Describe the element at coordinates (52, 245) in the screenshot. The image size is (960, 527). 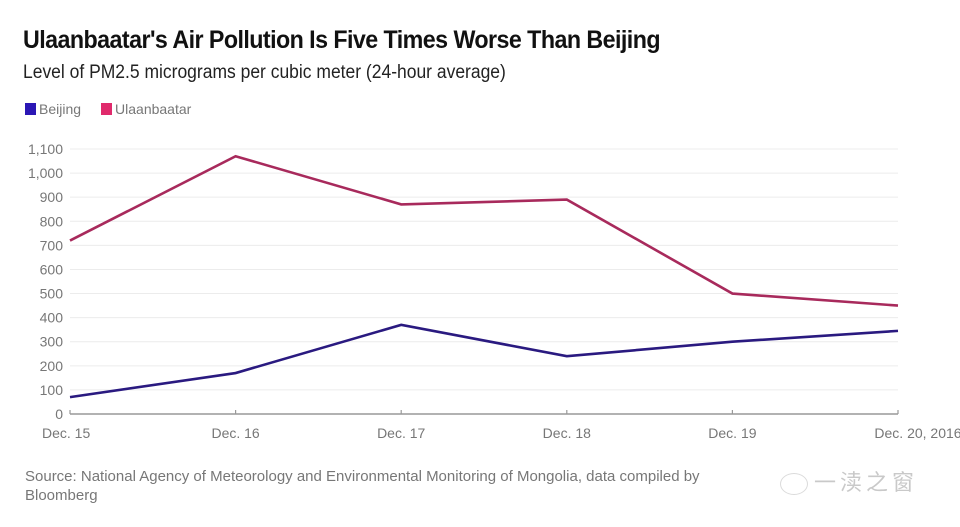
I see `y-tick-label: 700` at that location.